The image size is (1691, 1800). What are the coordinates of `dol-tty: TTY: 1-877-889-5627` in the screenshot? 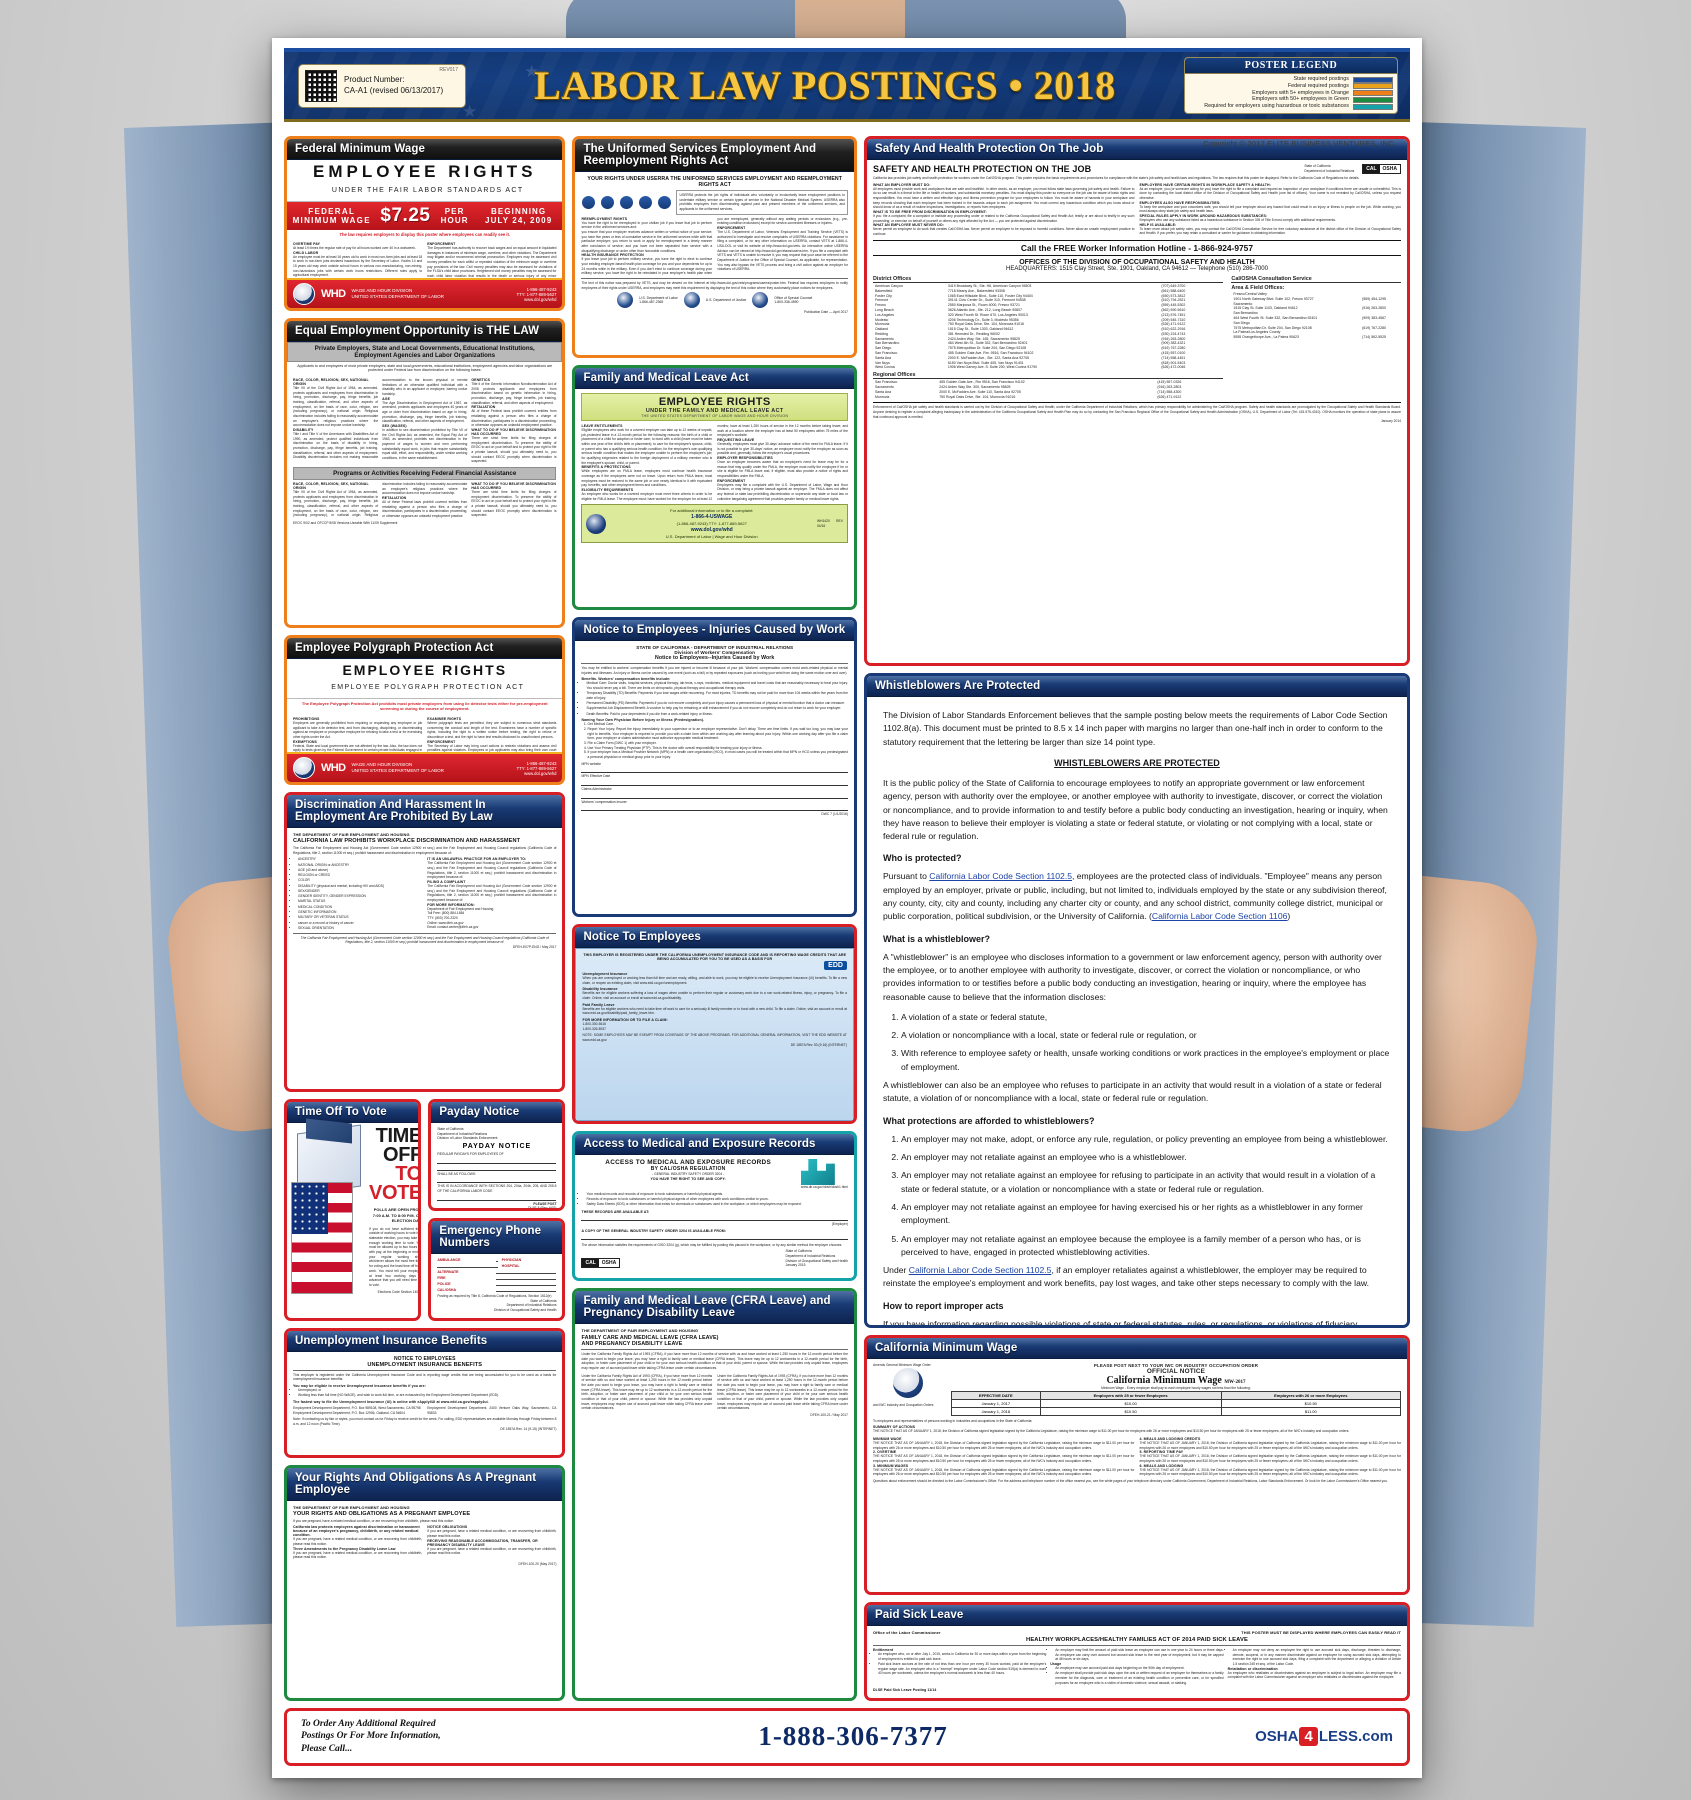 It's located at (536, 294).